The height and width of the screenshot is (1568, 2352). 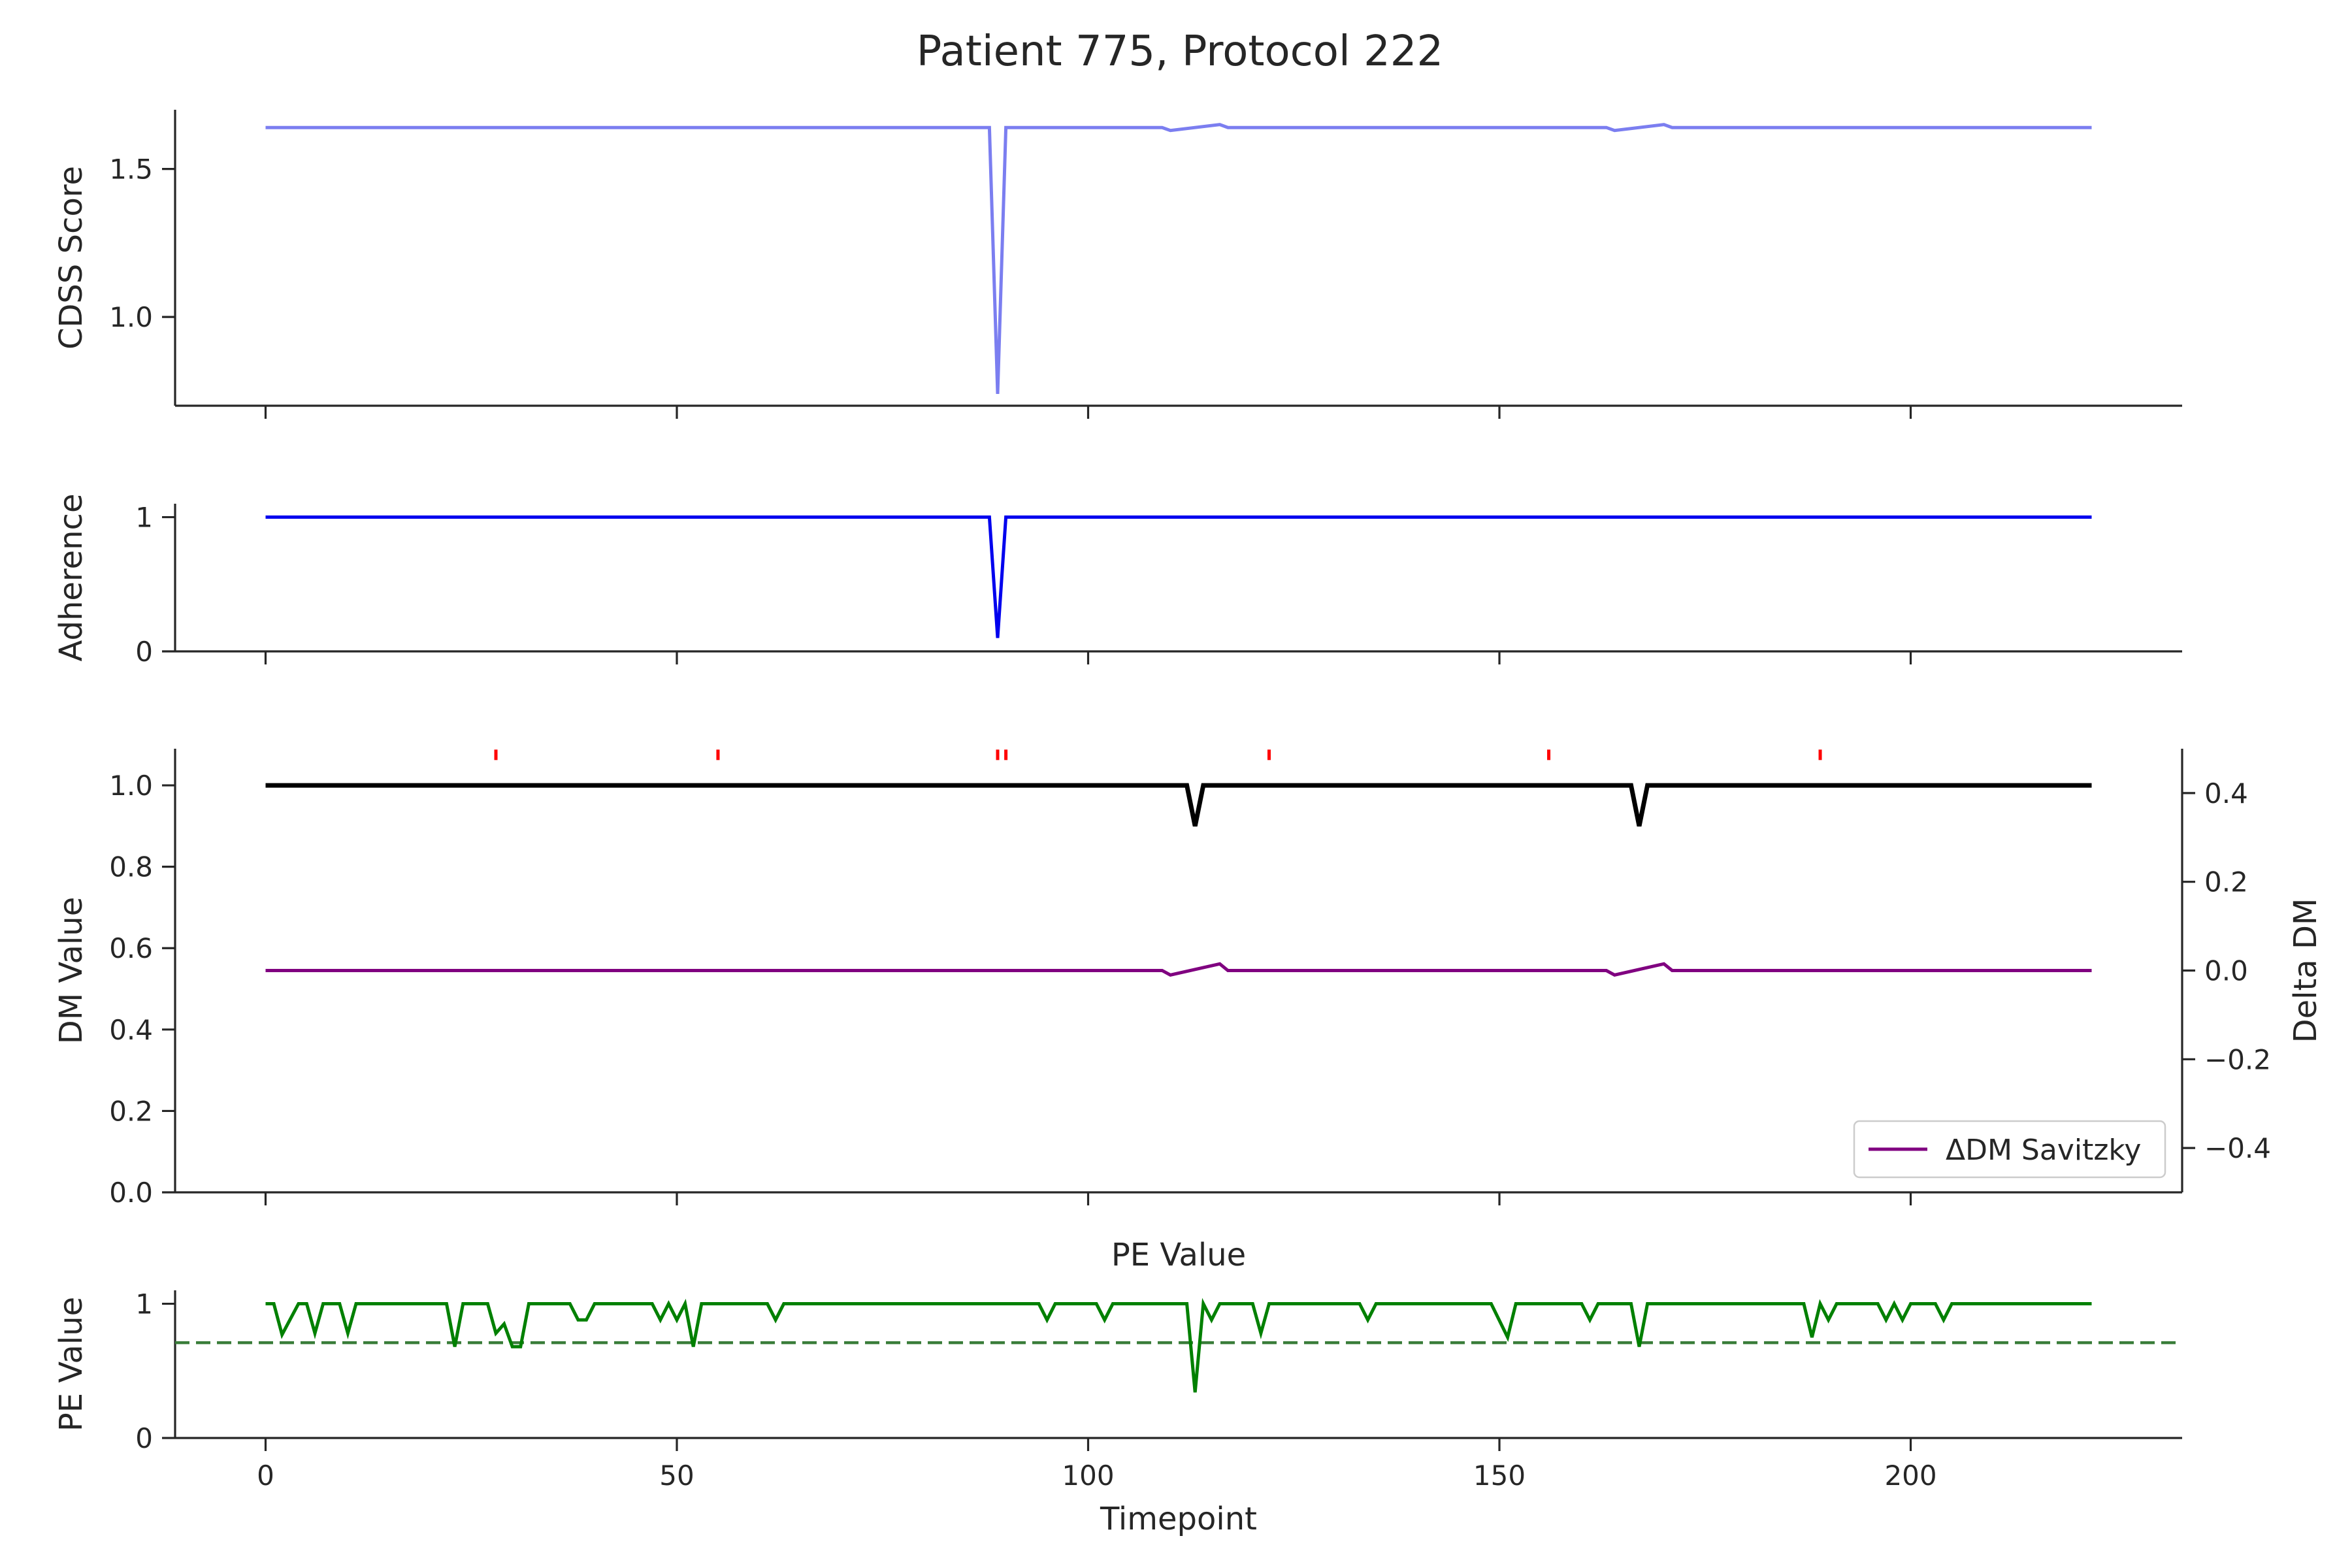 I want to click on y-tick-label: 0.6, so click(x=131, y=948).